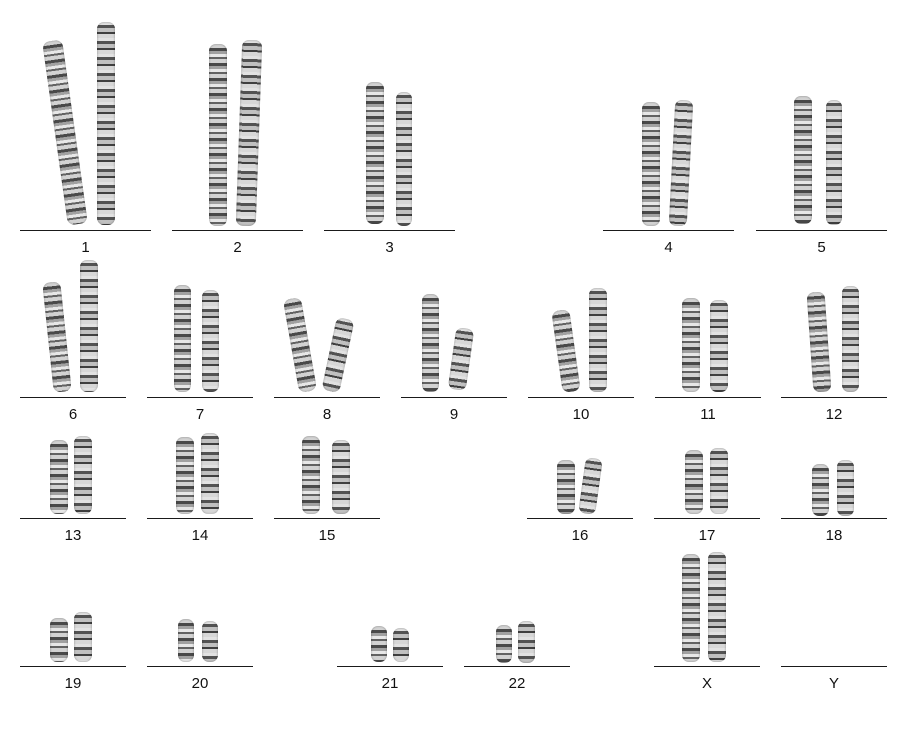 The width and height of the screenshot is (913, 735). I want to click on chromosome-18-a, so click(820, 490).